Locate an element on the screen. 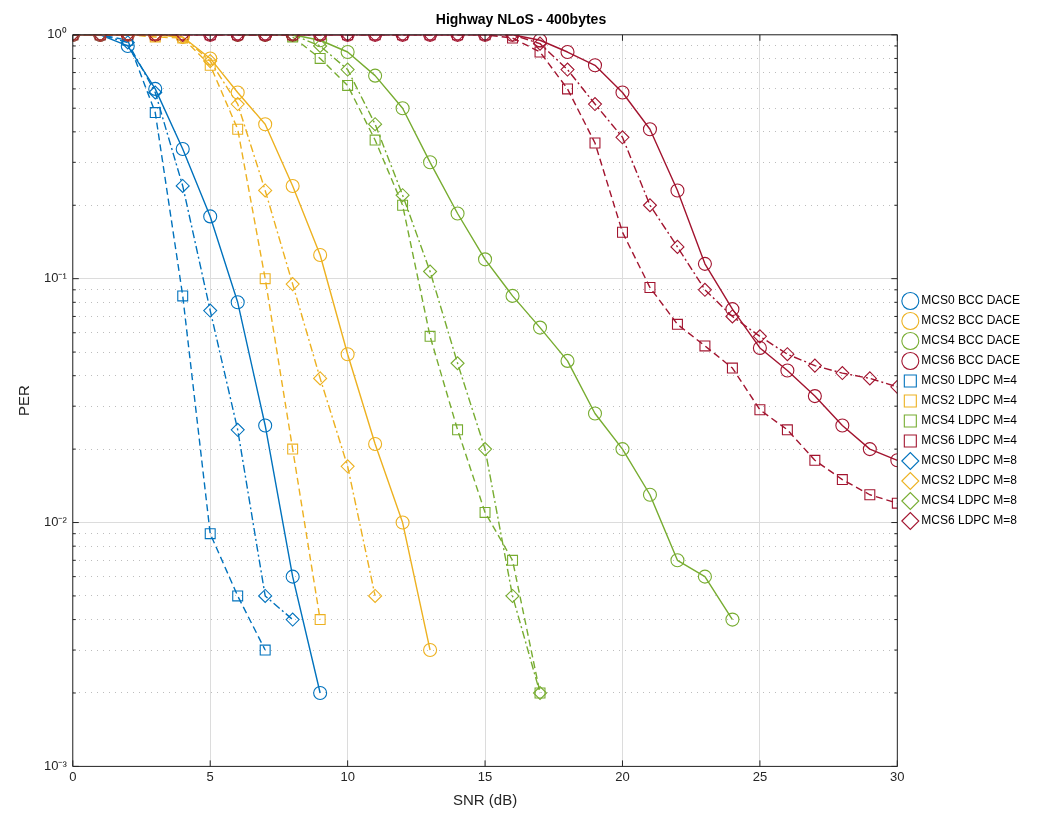  legend-label: MCS2 BCC DACE is located at coordinates (970, 320).